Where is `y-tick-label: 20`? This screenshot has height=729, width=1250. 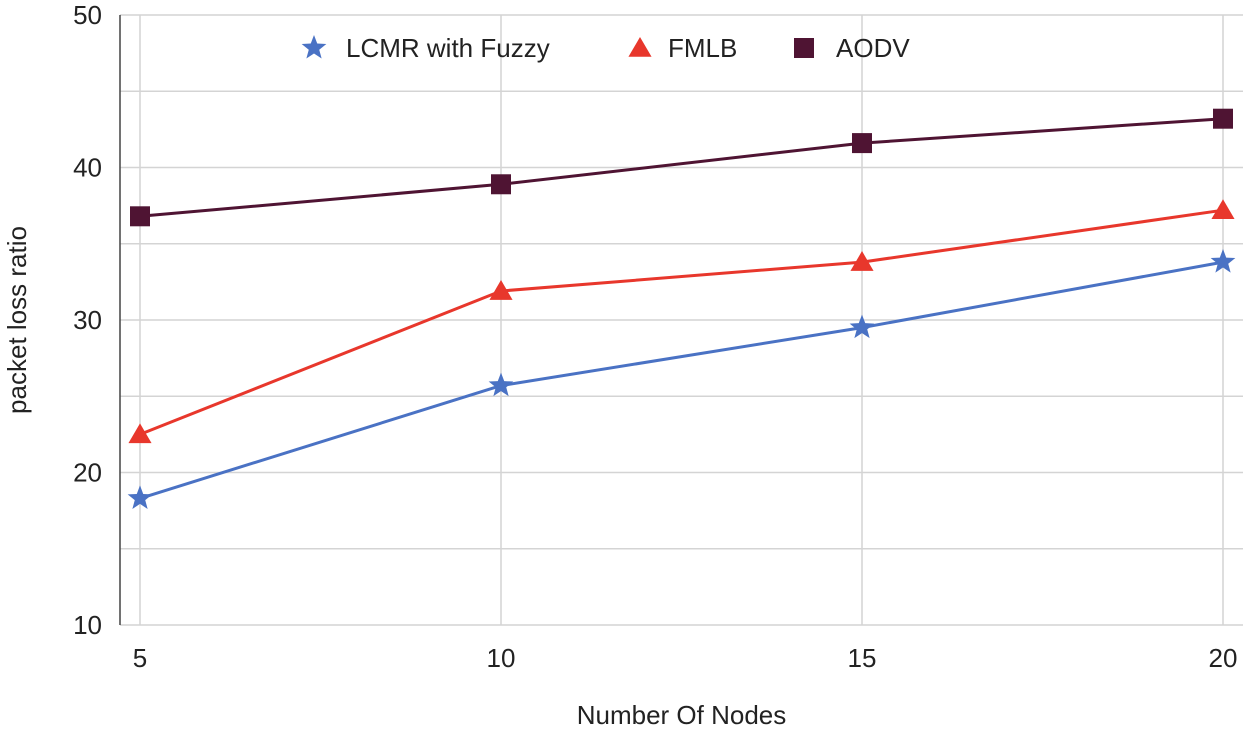
y-tick-label: 20 is located at coordinates (87, 473).